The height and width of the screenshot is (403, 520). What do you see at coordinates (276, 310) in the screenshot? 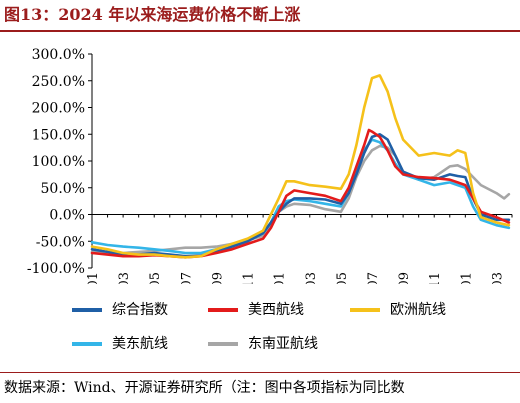
I see `legend-label-us-west: 美西航线` at bounding box center [276, 310].